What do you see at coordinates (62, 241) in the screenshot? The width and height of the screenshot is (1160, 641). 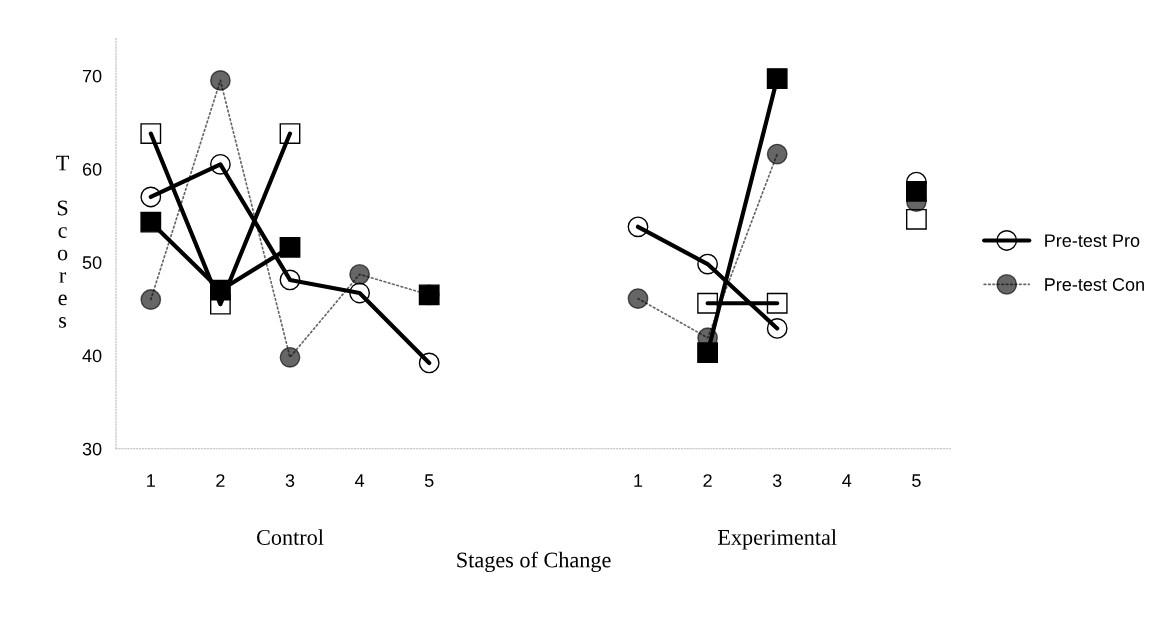 I see `text: T Scores` at bounding box center [62, 241].